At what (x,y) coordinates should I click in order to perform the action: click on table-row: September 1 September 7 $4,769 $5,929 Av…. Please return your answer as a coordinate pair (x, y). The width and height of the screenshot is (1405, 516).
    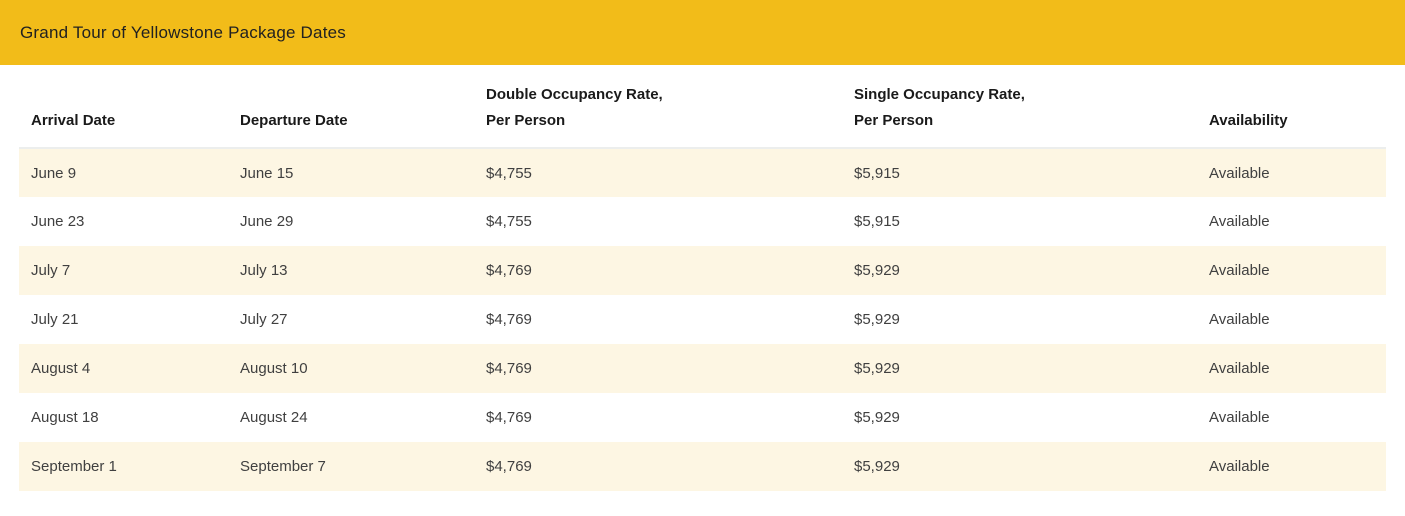
    Looking at the image, I should click on (702, 466).